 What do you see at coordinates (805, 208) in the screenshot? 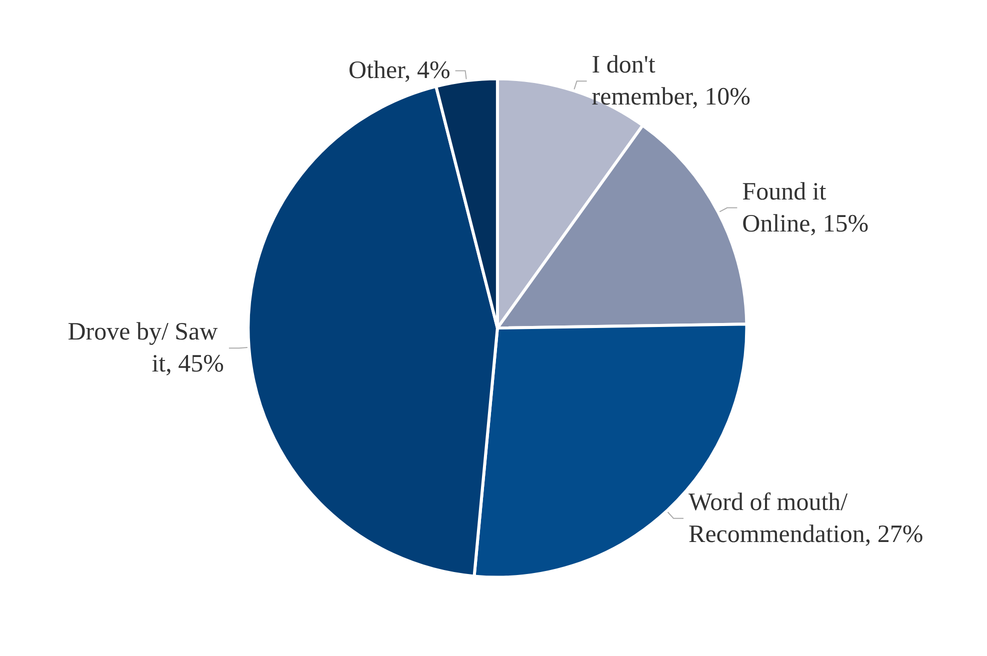
I see `slice-label: Found it Online, 15%` at bounding box center [805, 208].